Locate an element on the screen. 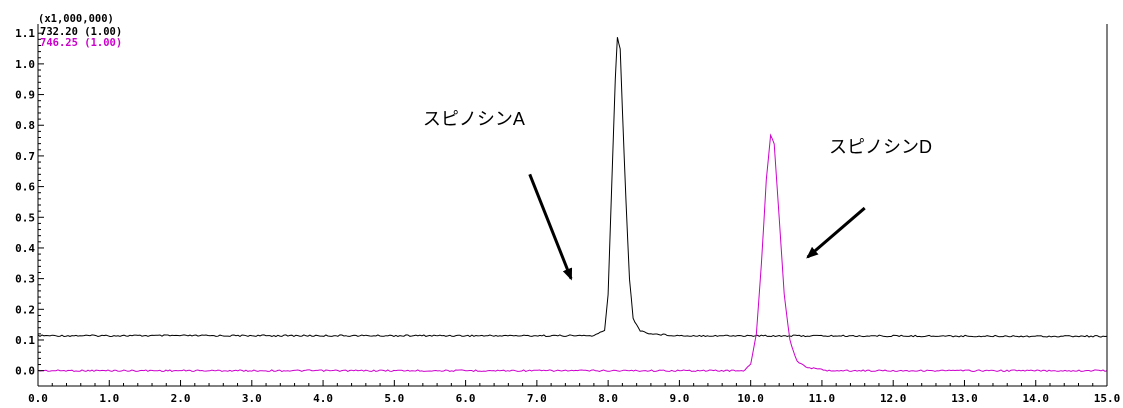 Image resolution: width=1123 pixels, height=408 pixels. x-tick-label: 9.0 is located at coordinates (679, 398).